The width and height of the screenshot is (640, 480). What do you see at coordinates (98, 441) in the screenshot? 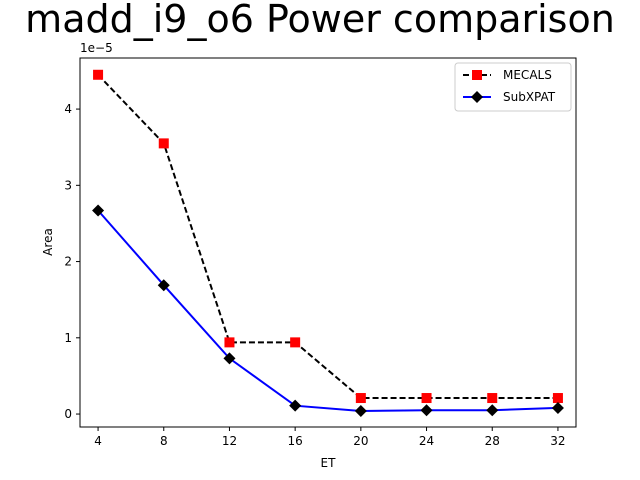
I see `x-tick-label: 4` at bounding box center [98, 441].